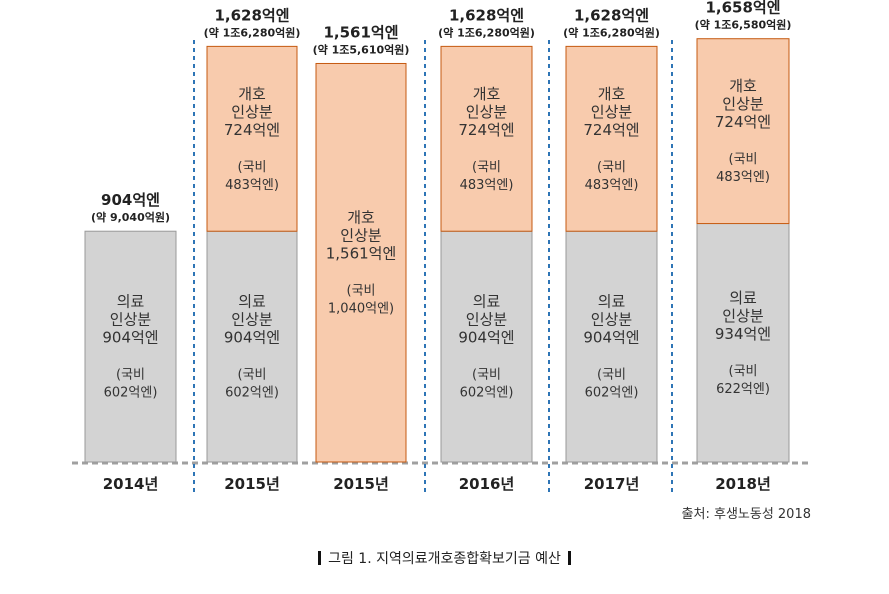  What do you see at coordinates (486, 32) in the screenshot?
I see `total-krw-label-4: (약 1조6,280억원)` at bounding box center [486, 32].